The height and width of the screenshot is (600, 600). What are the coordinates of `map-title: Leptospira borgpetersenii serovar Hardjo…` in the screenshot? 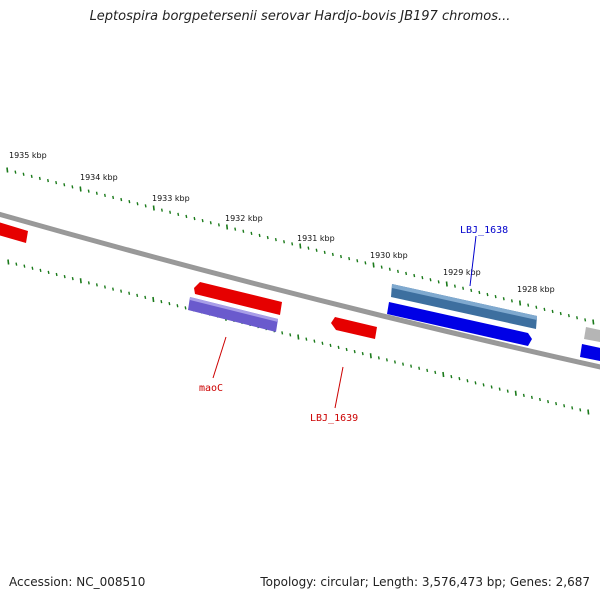 It's located at (300, 16).